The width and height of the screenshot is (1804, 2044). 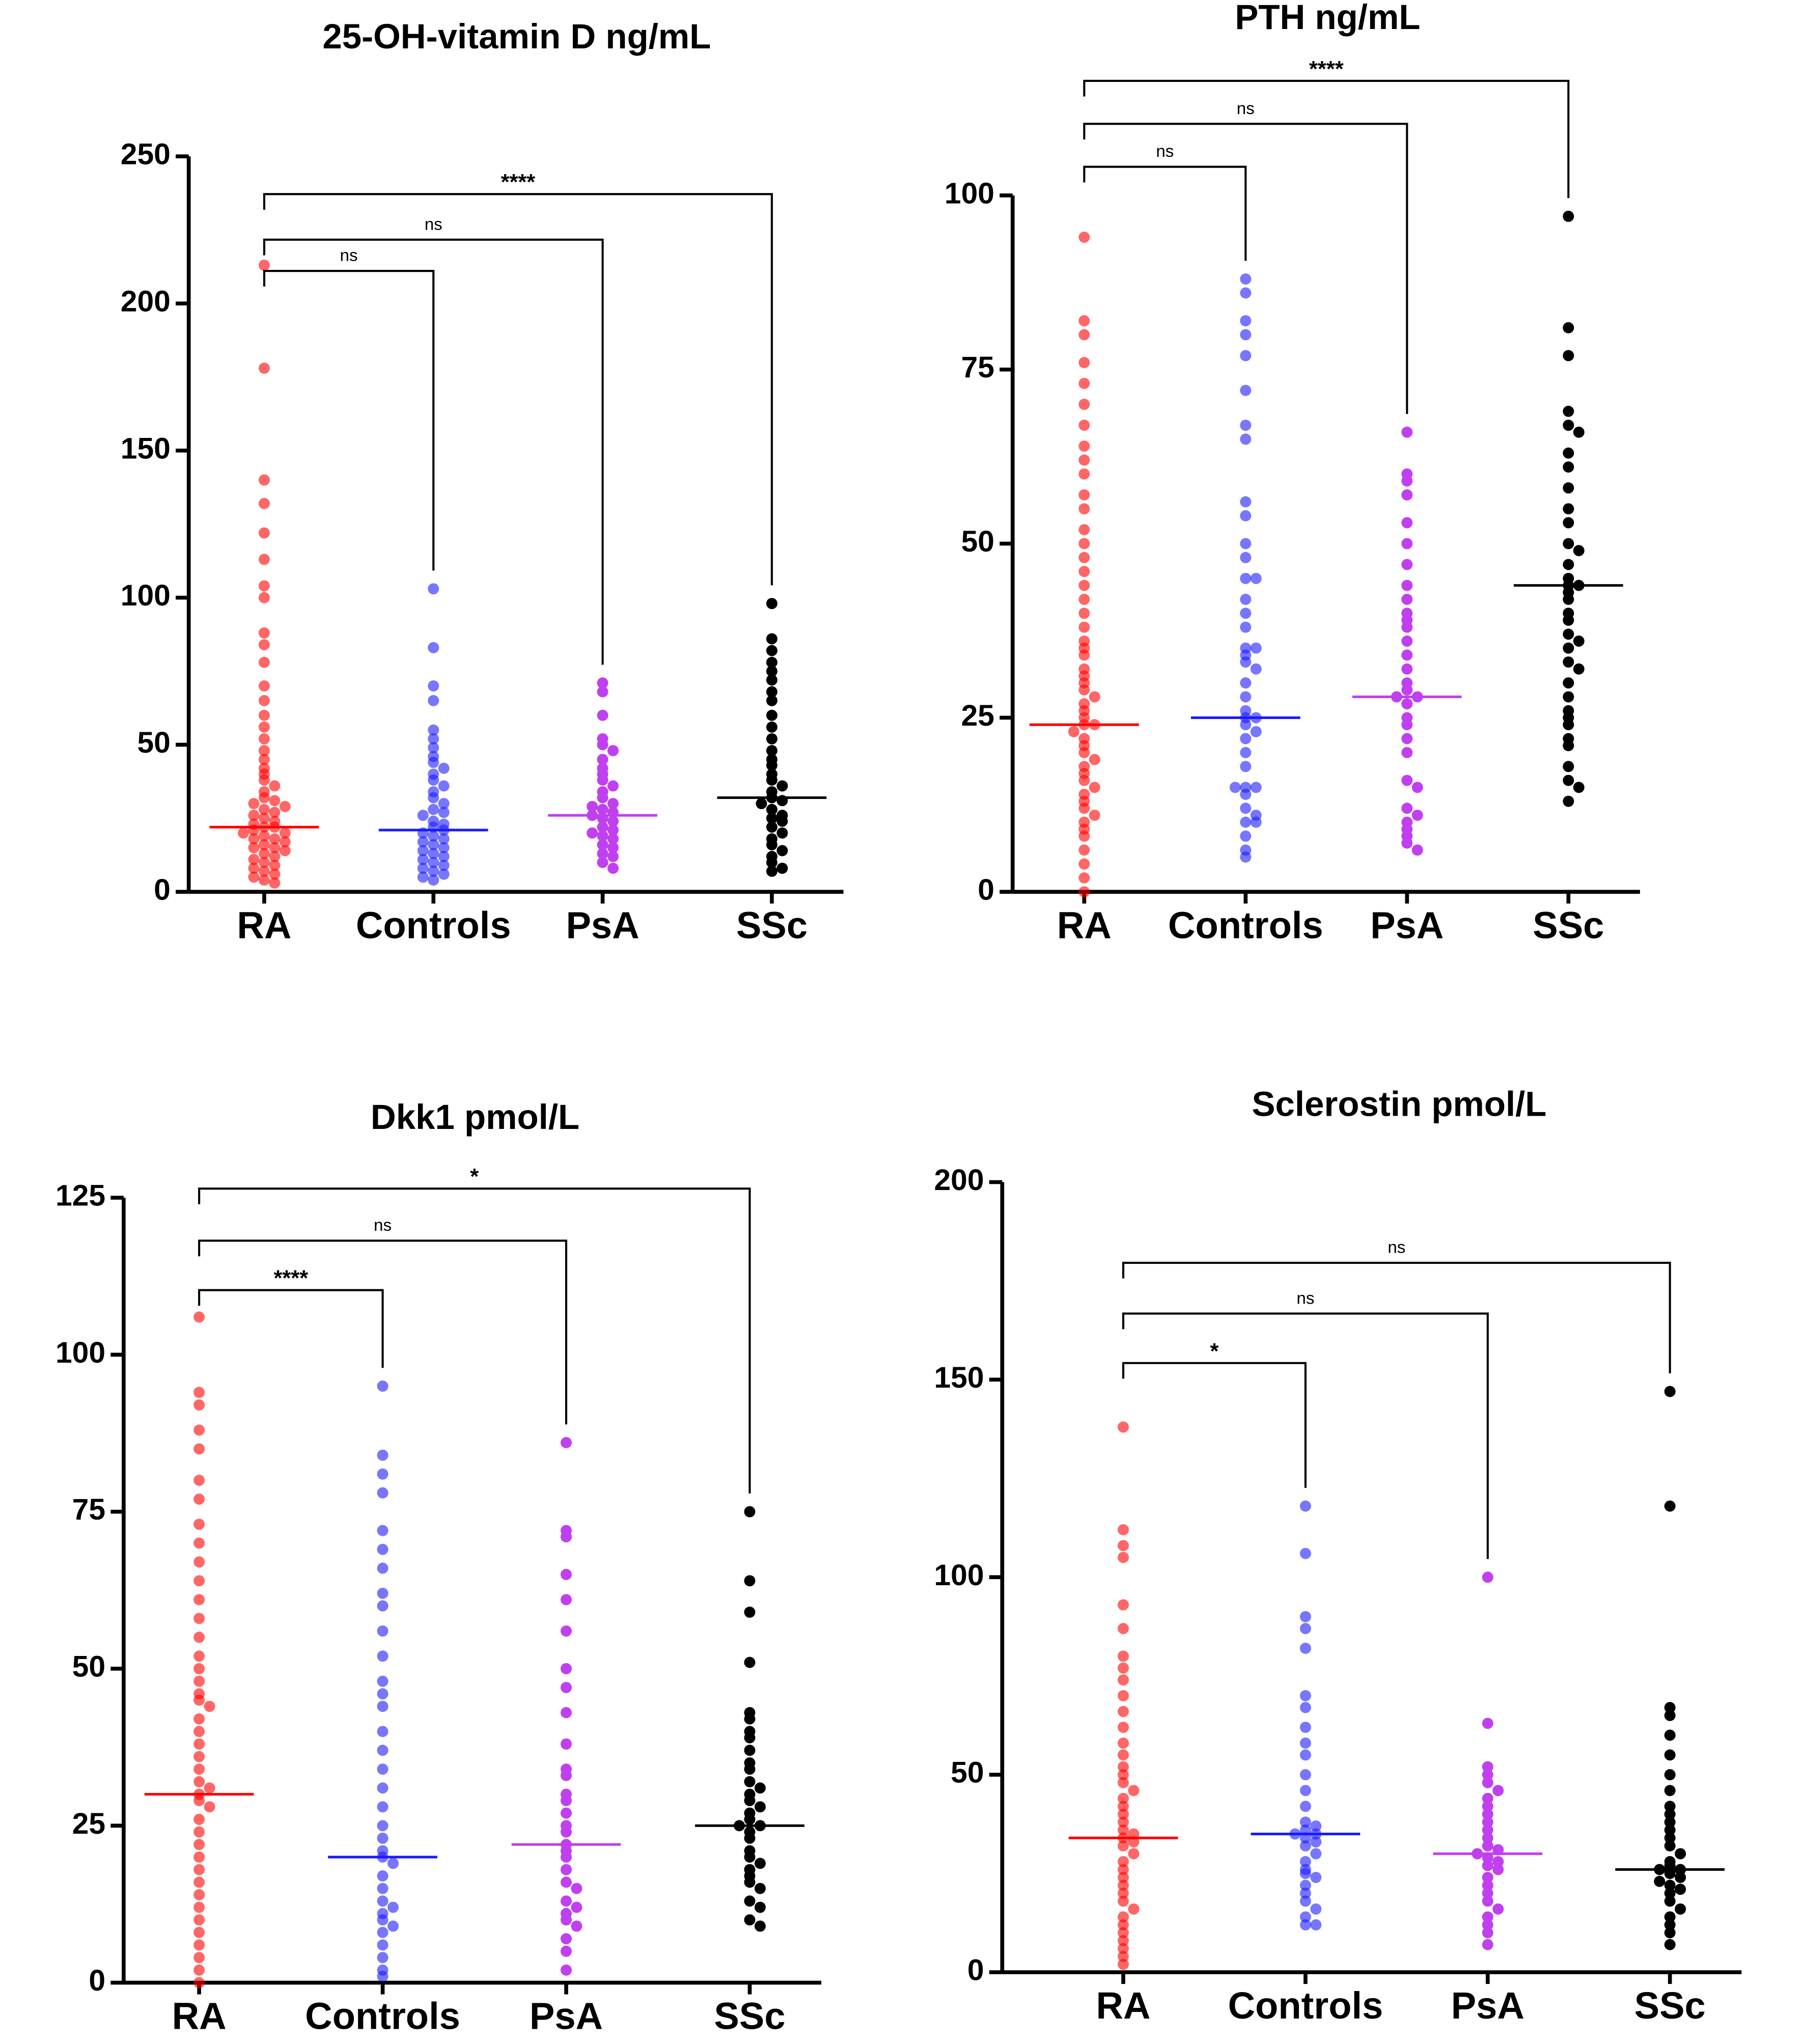 I want to click on x-tick-label: PsA, so click(x=602, y=925).